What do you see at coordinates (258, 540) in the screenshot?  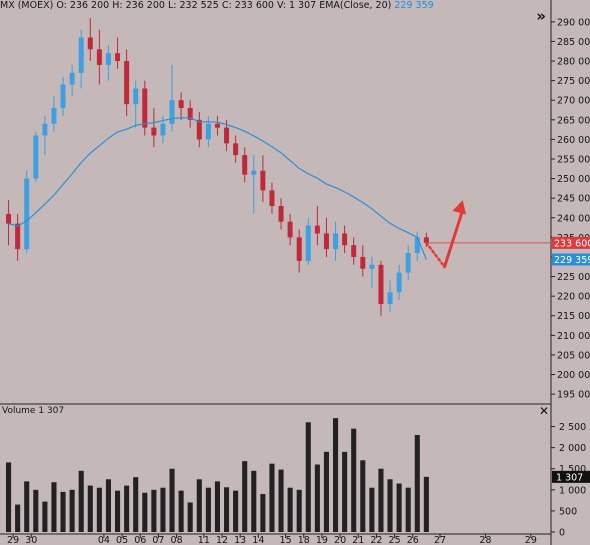 I see `date-tick-label: 14` at bounding box center [258, 540].